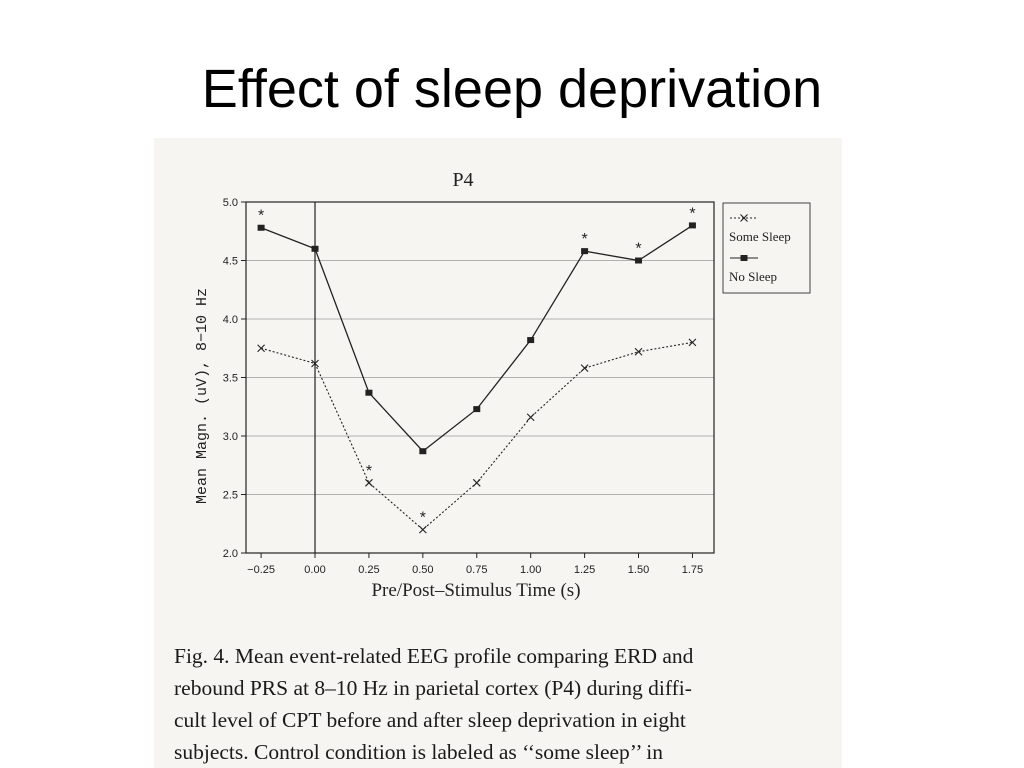 This screenshot has width=1024, height=768. I want to click on series-some-sleep, so click(477, 436).